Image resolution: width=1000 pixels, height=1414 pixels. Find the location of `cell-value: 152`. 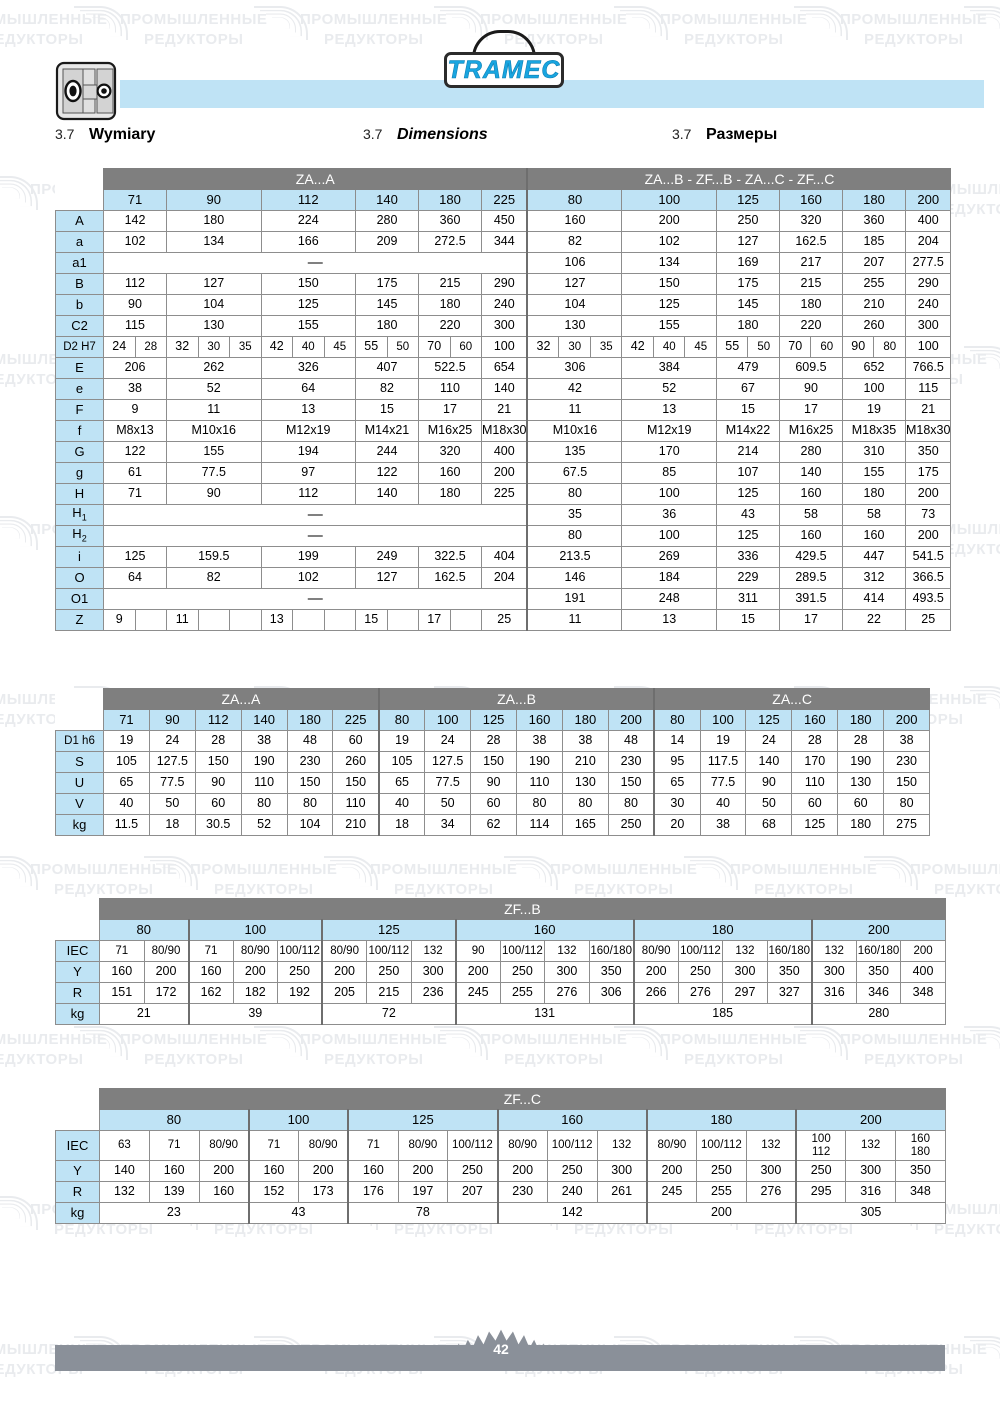

cell-value: 152 is located at coordinates (273, 1192).